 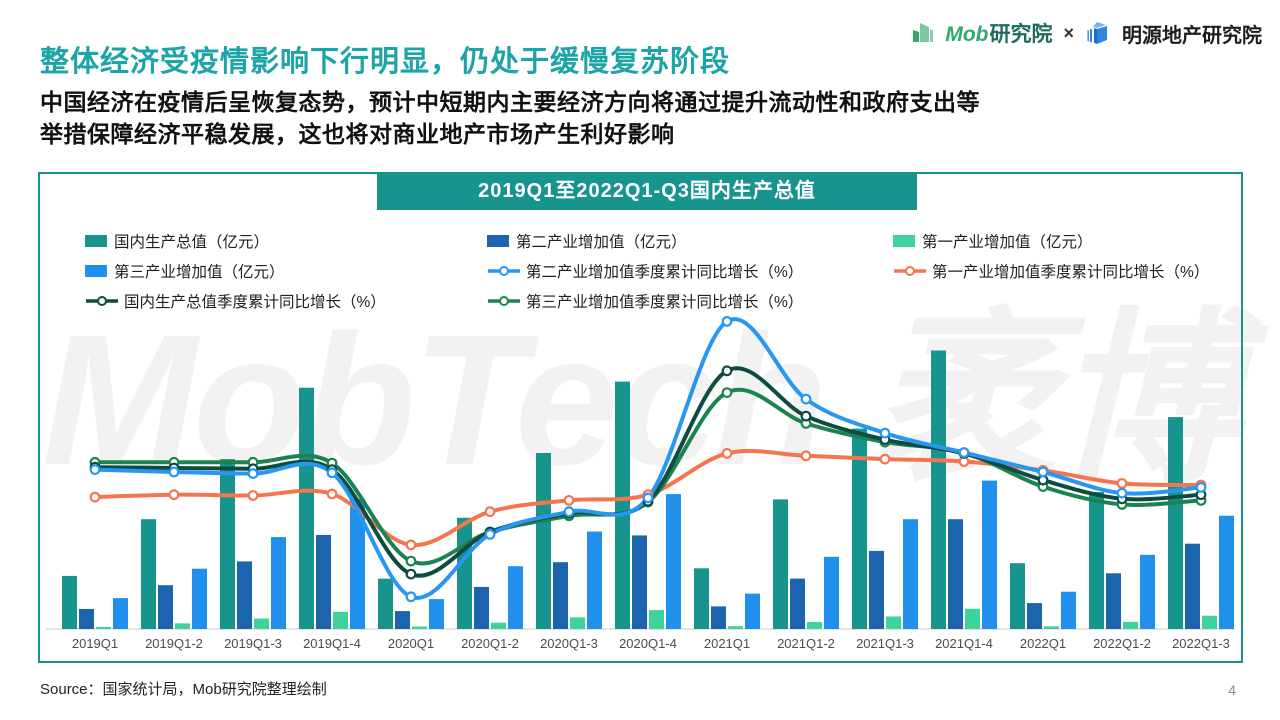 What do you see at coordinates (510, 102) in the screenshot?
I see `subtitle-line-1: 中国经济在疫情后呈恢复态势，预计中短期内主要经济方向将通过提升流动性和政府支出等` at bounding box center [510, 102].